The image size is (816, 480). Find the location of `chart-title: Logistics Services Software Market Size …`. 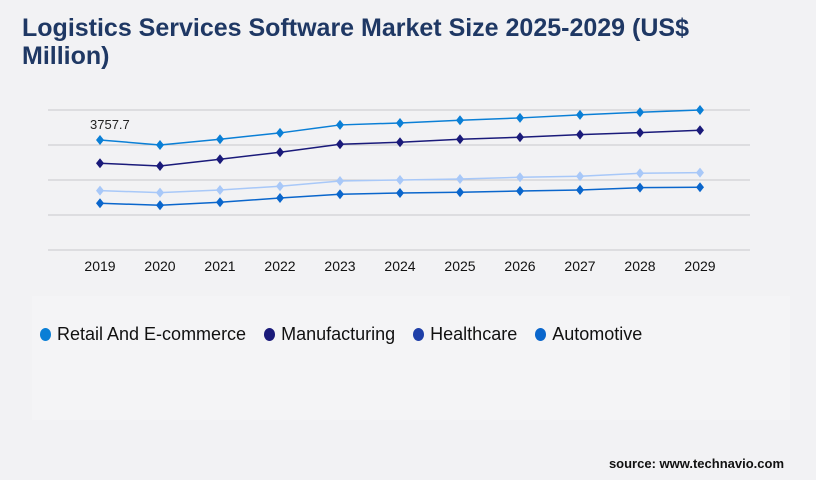

chart-title: Logistics Services Software Market Size … is located at coordinates (355, 42).